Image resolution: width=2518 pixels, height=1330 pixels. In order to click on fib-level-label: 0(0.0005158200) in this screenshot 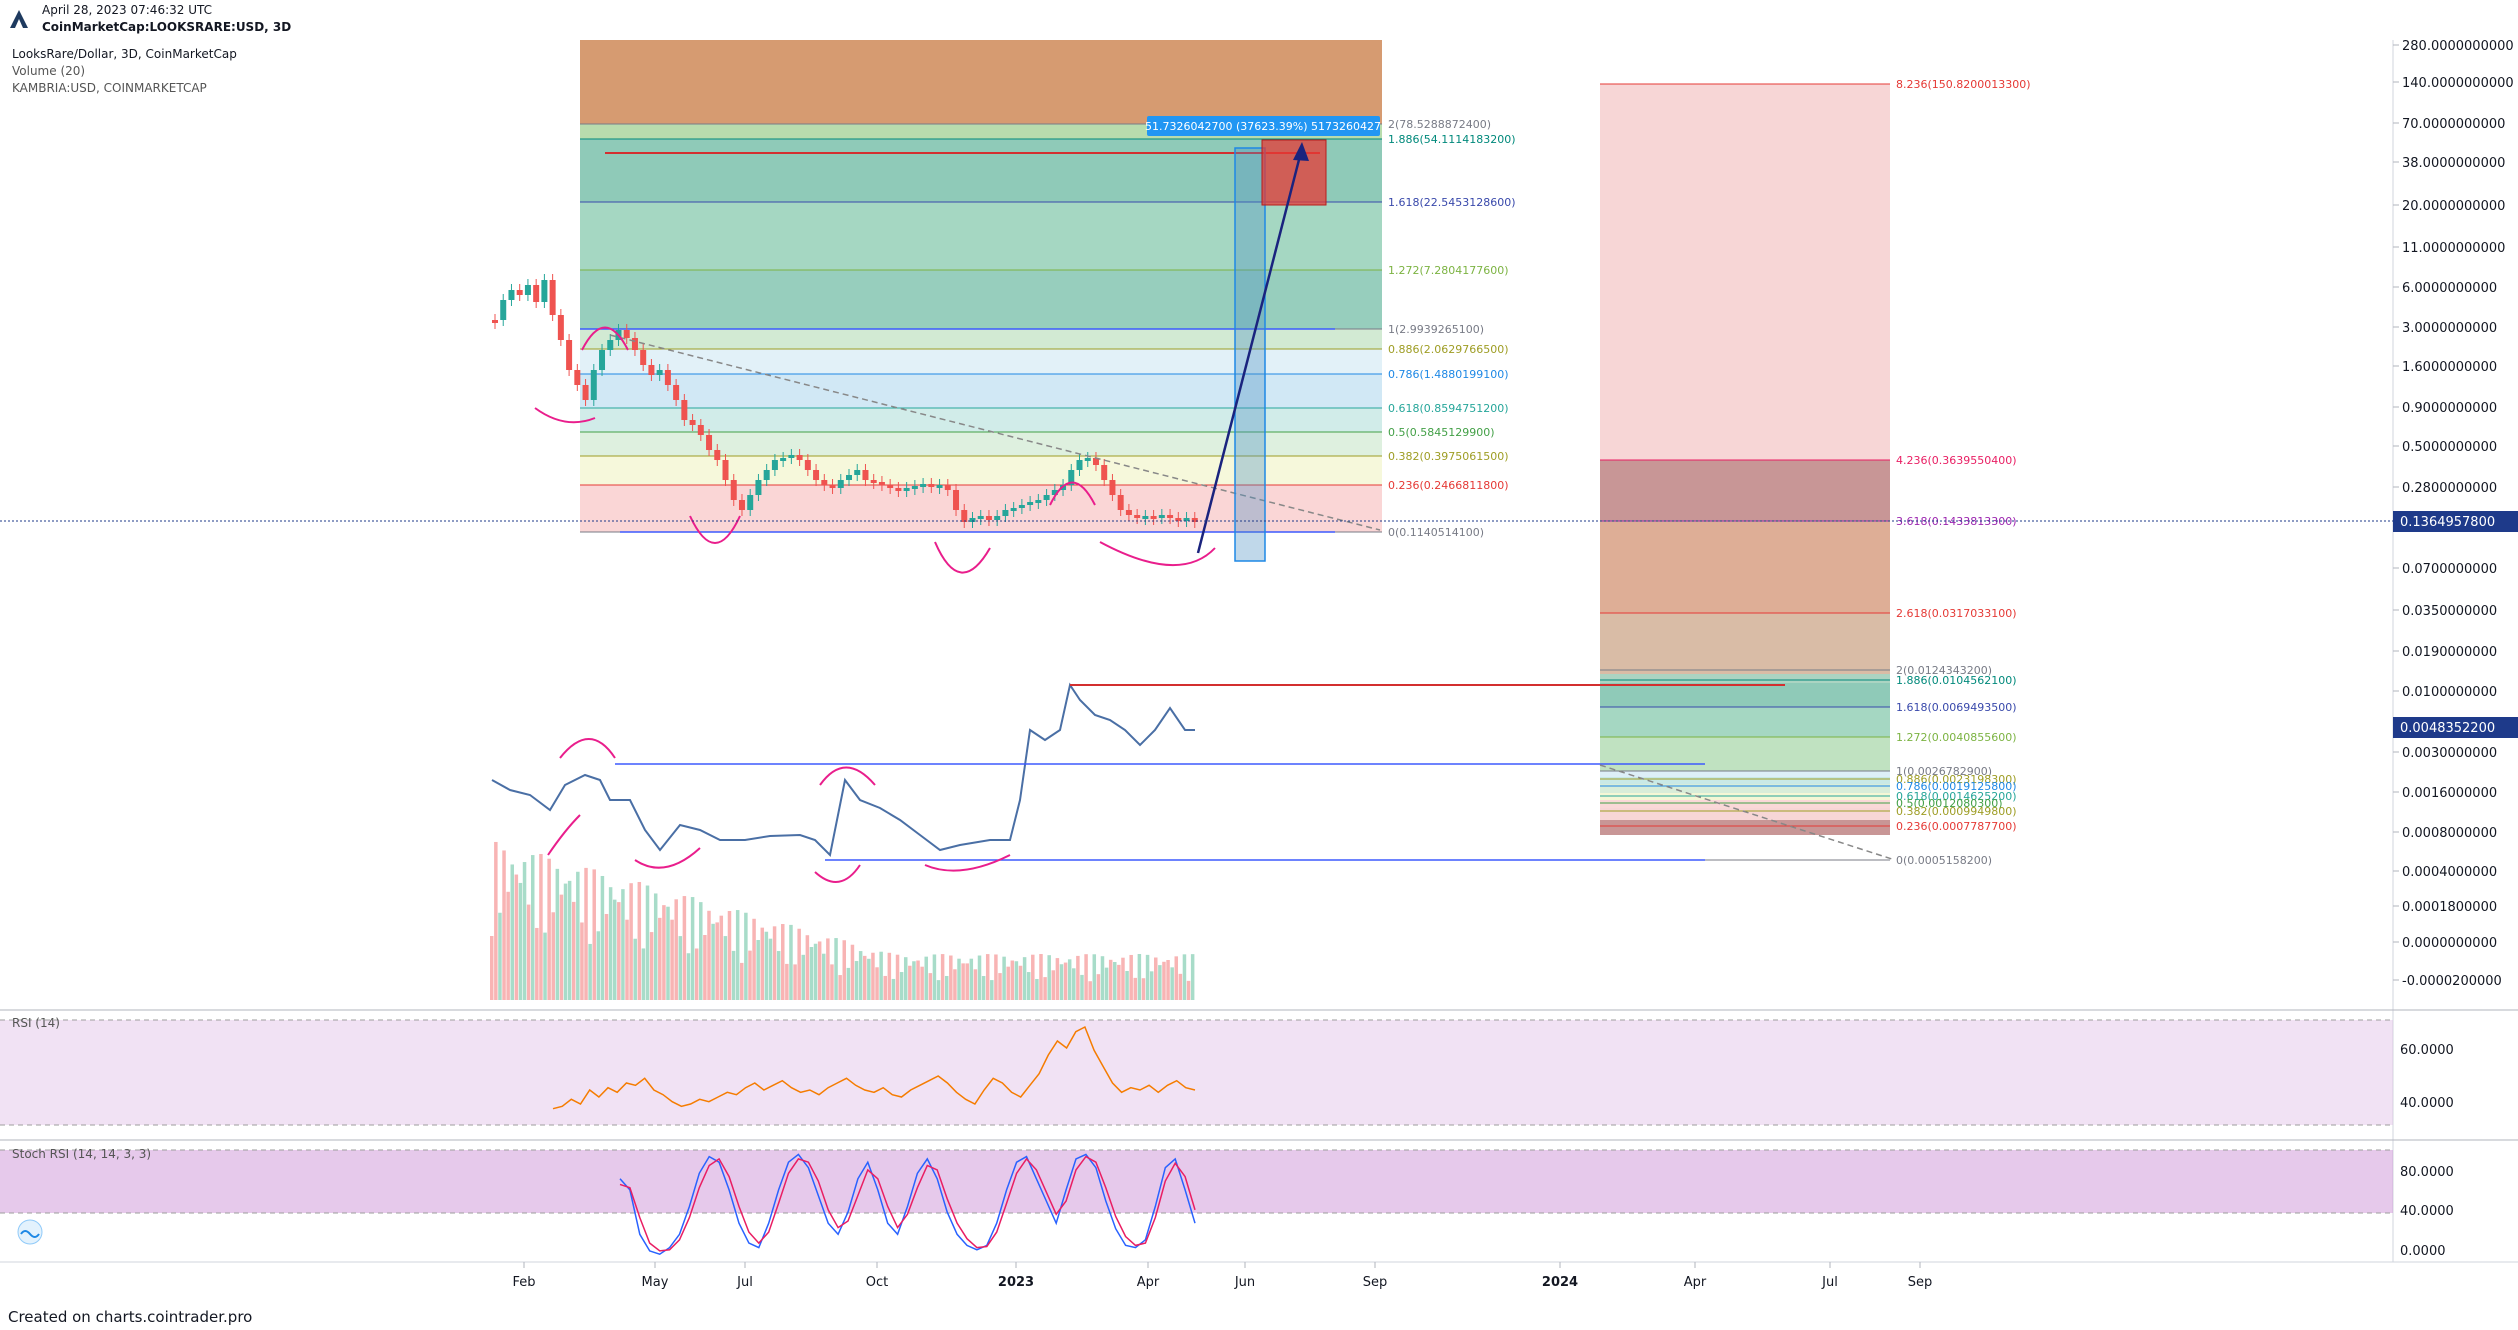, I will do `click(1944, 860)`.